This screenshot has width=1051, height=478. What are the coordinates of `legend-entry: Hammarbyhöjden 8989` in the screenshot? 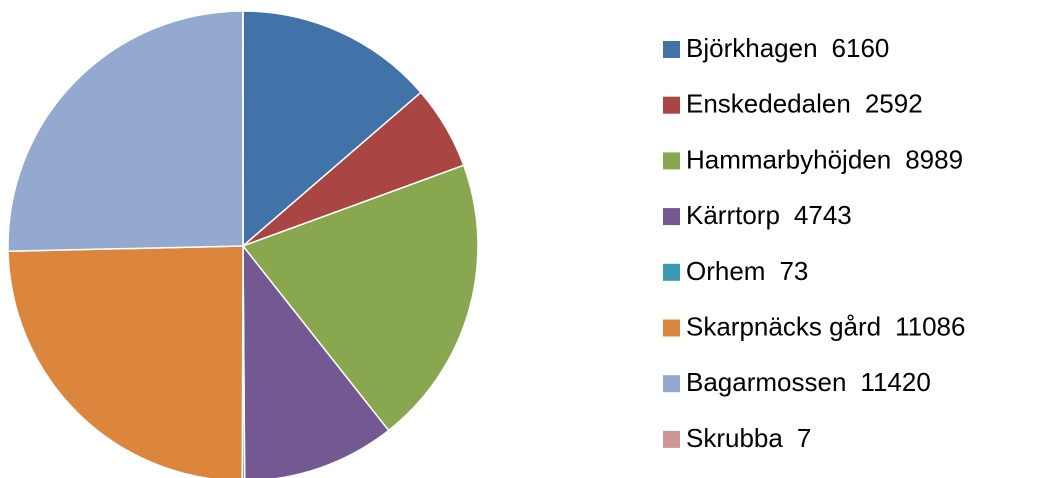 It's located at (824, 159).